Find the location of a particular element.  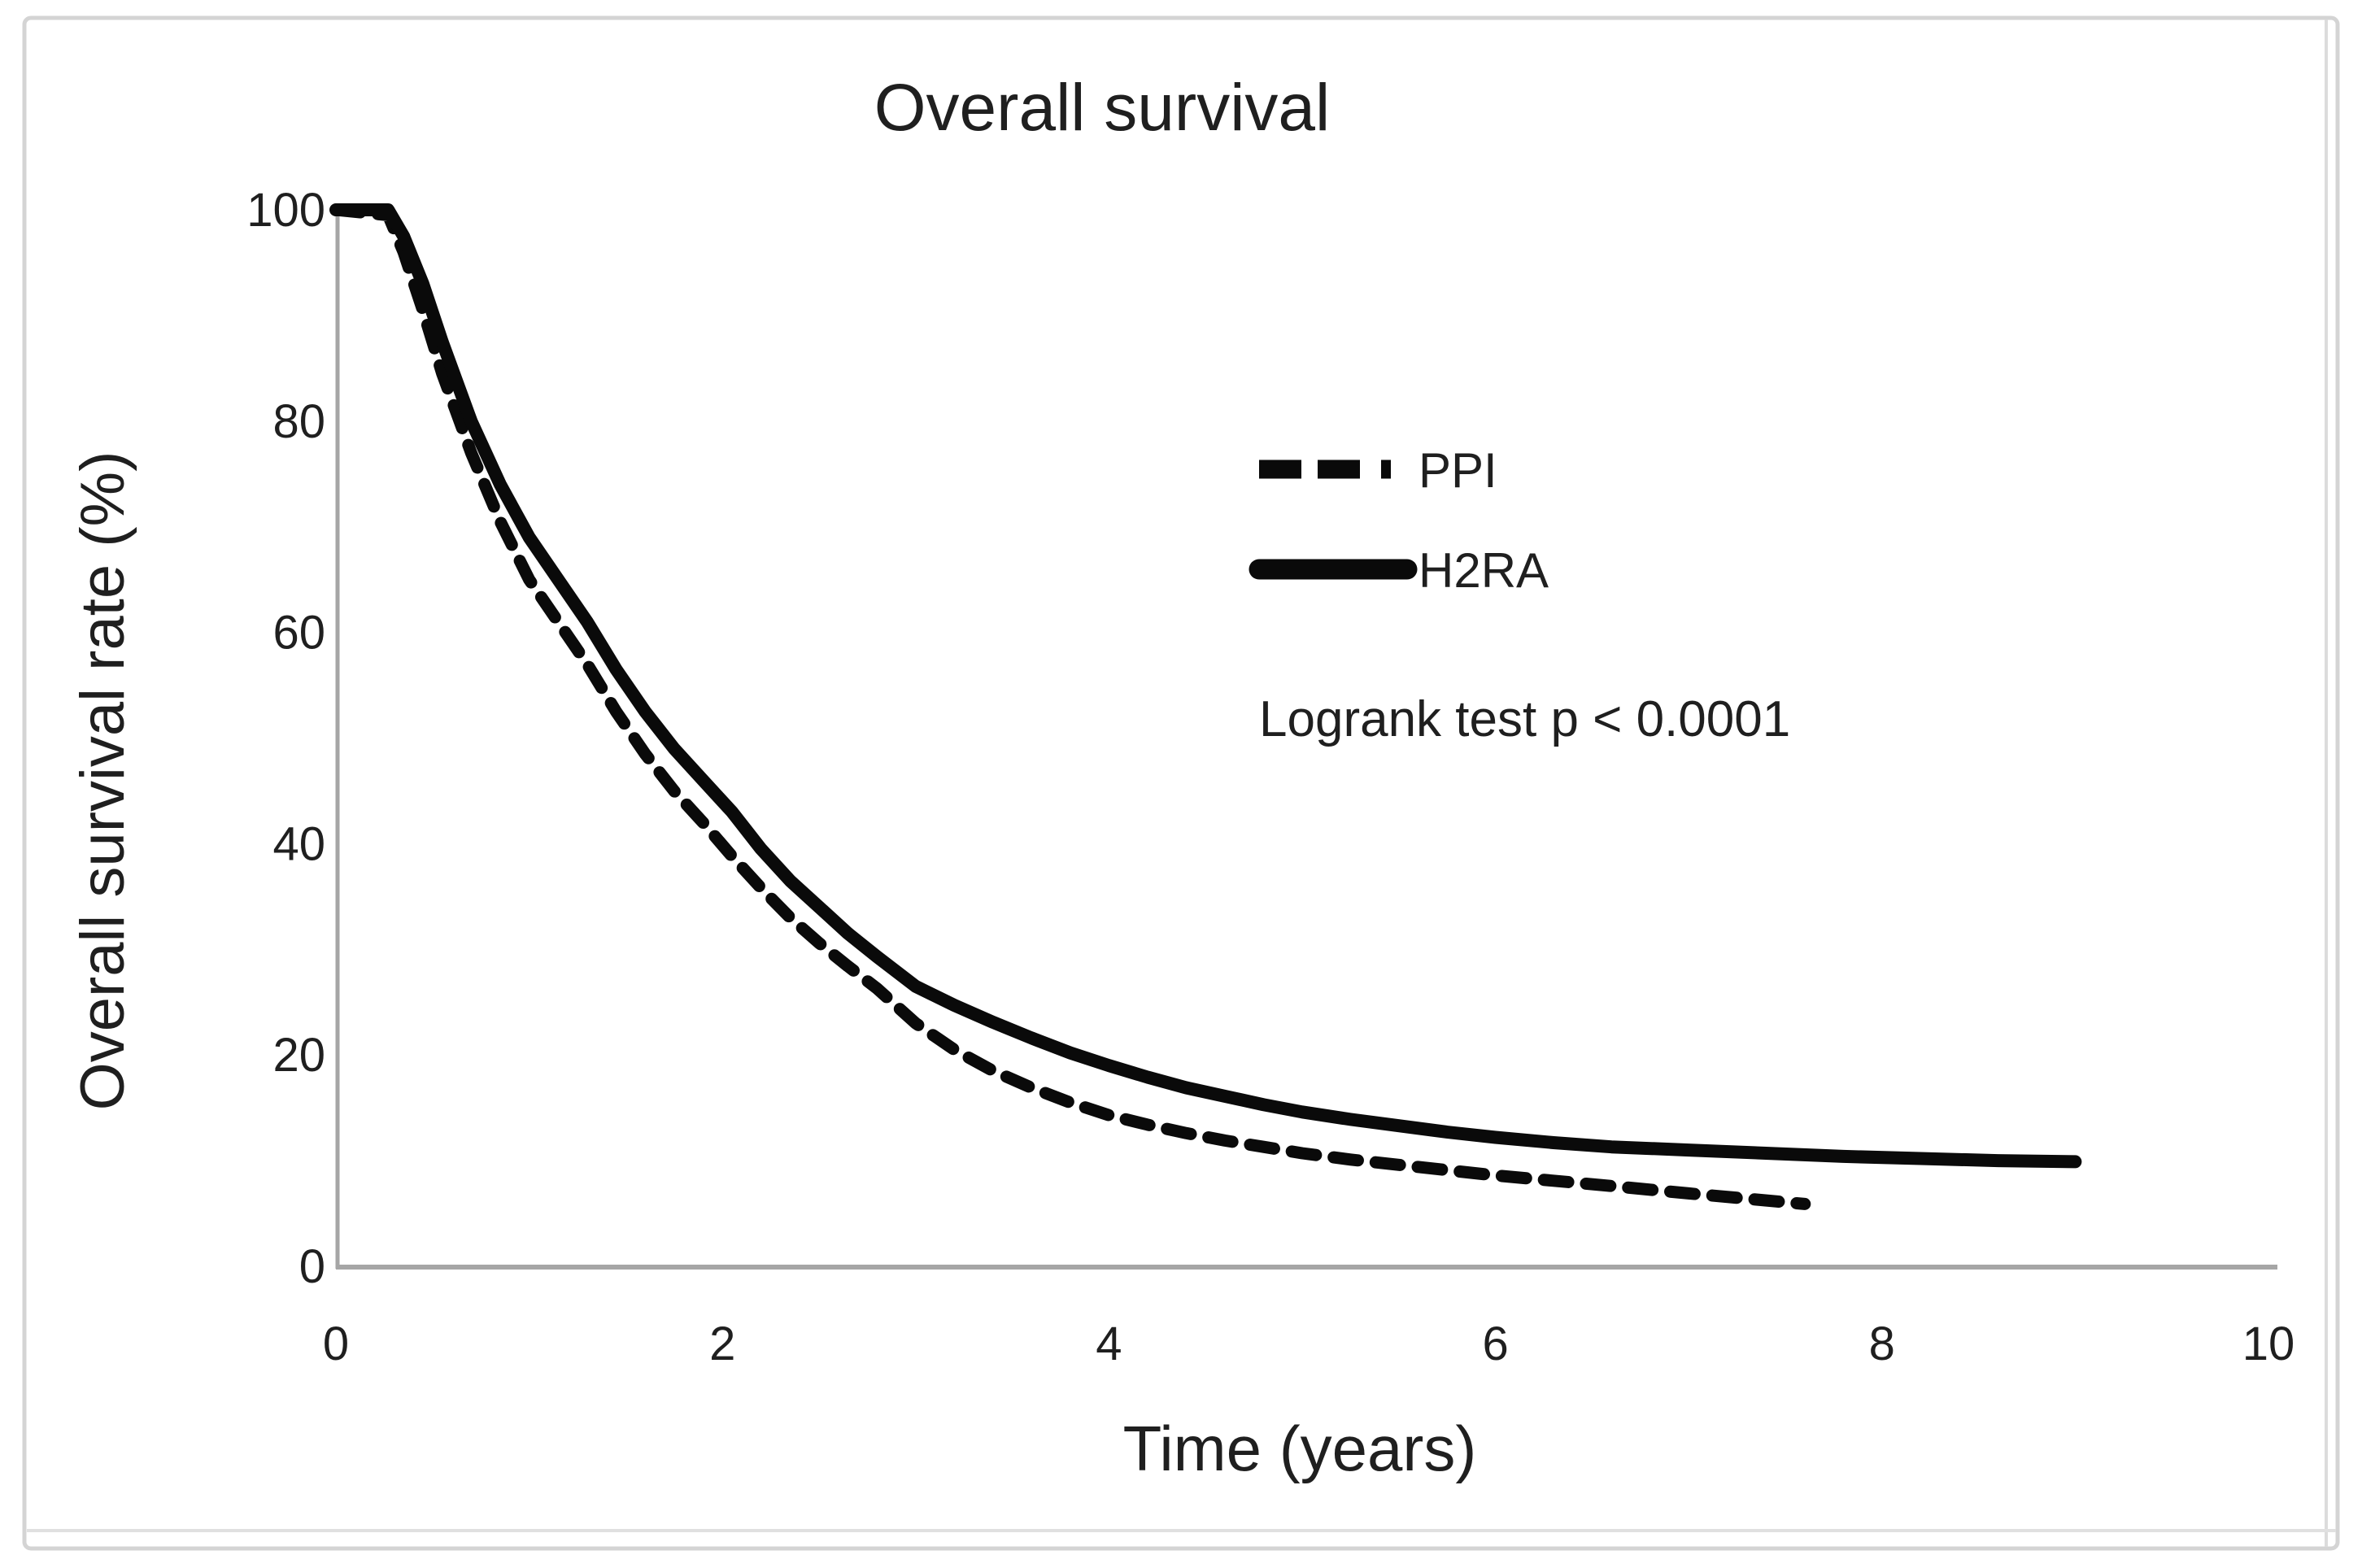

y-tick-label: 100 is located at coordinates (285, 210).